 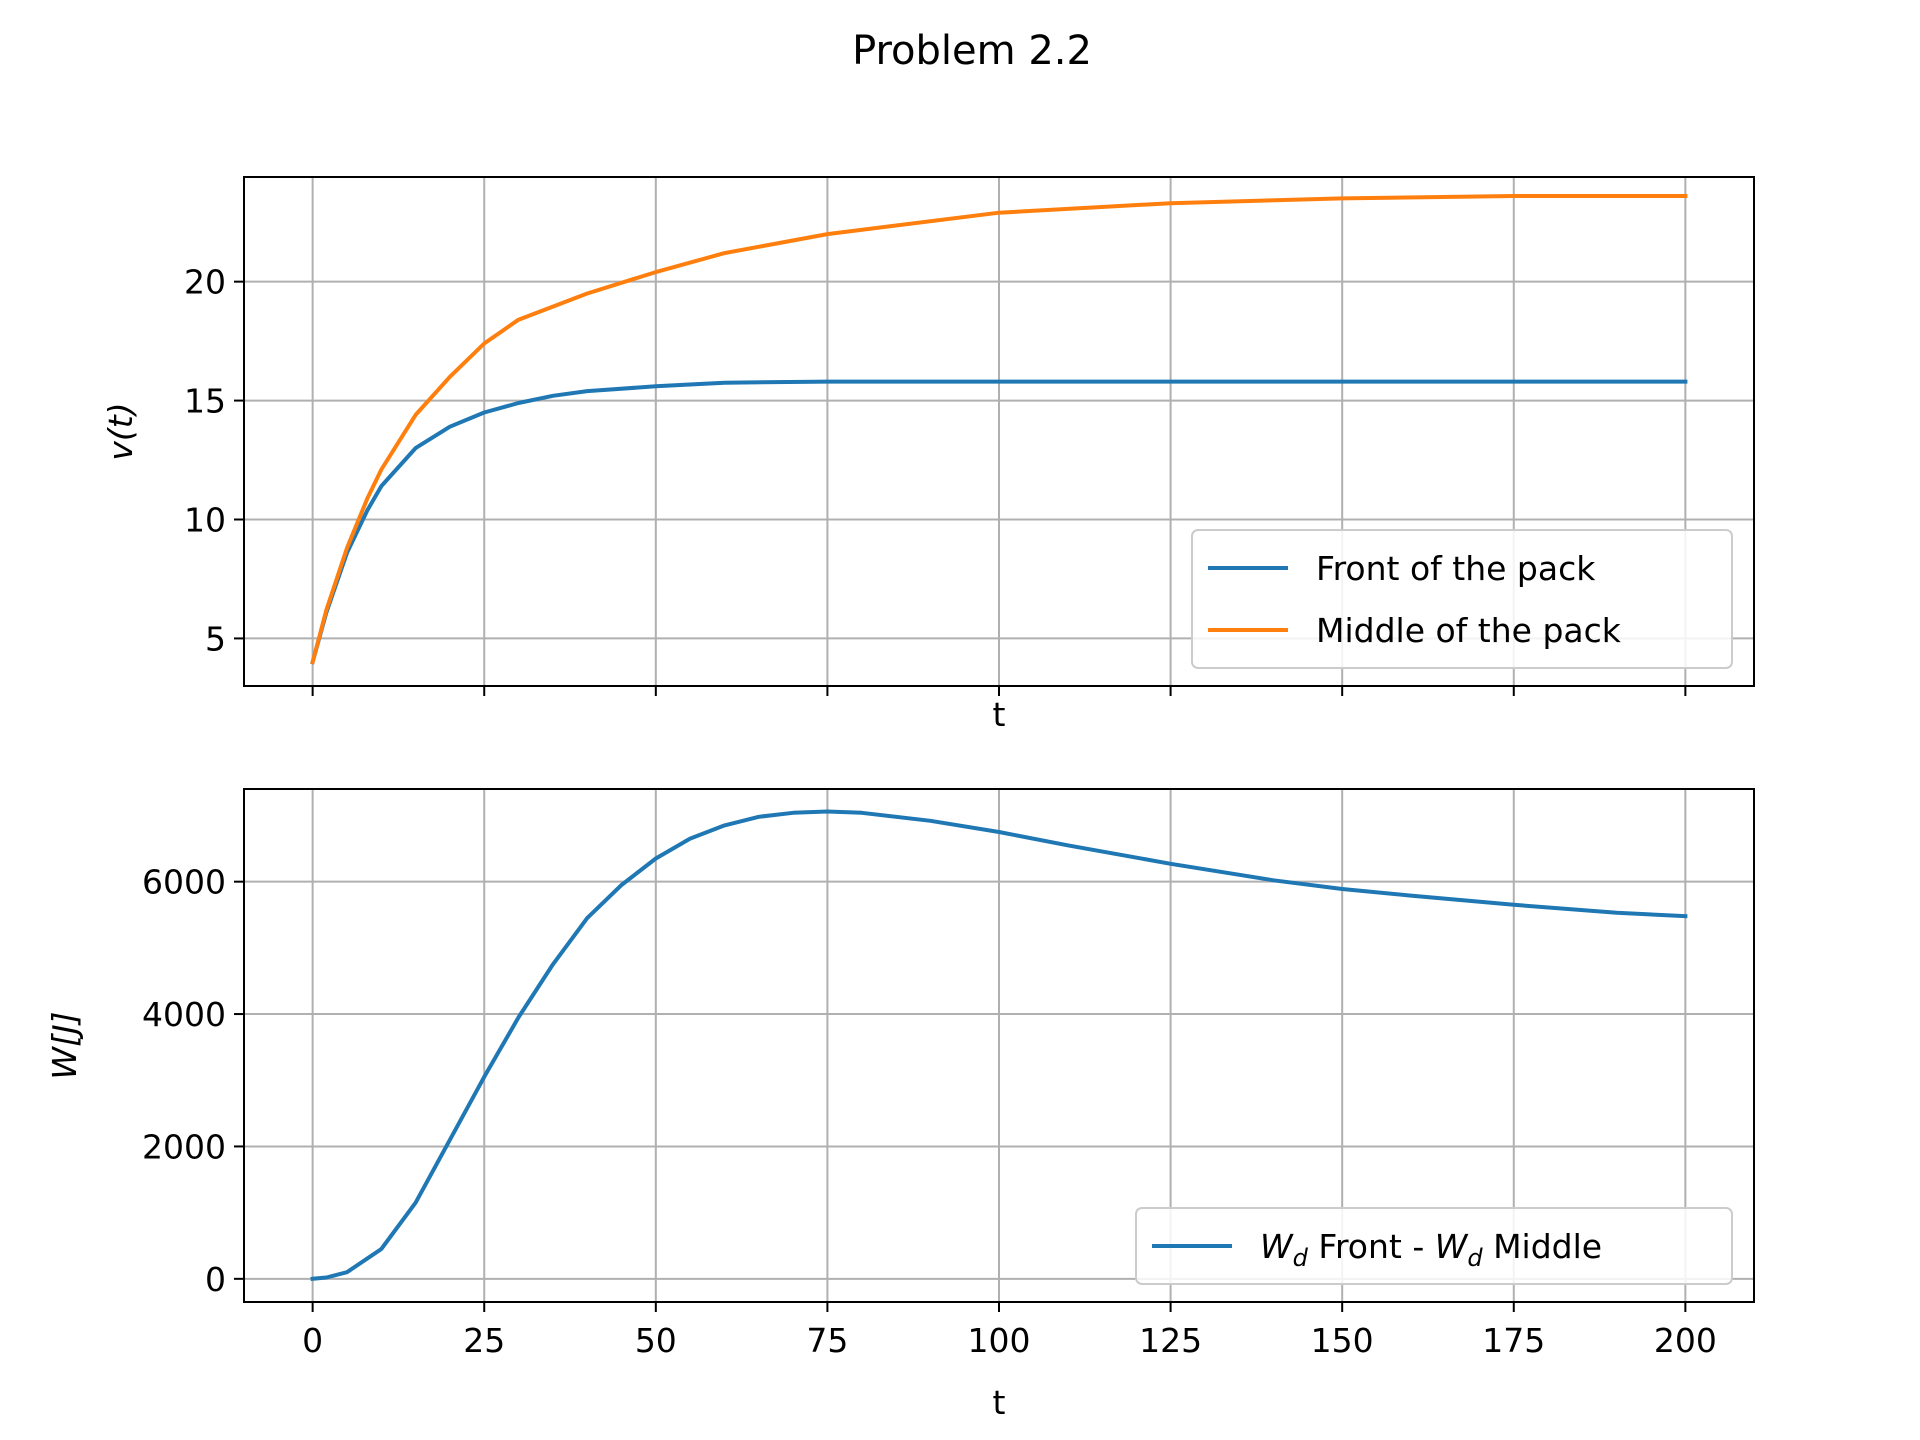 What do you see at coordinates (205, 282) in the screenshot?
I see `chart-1-ytick-label-20: 20` at bounding box center [205, 282].